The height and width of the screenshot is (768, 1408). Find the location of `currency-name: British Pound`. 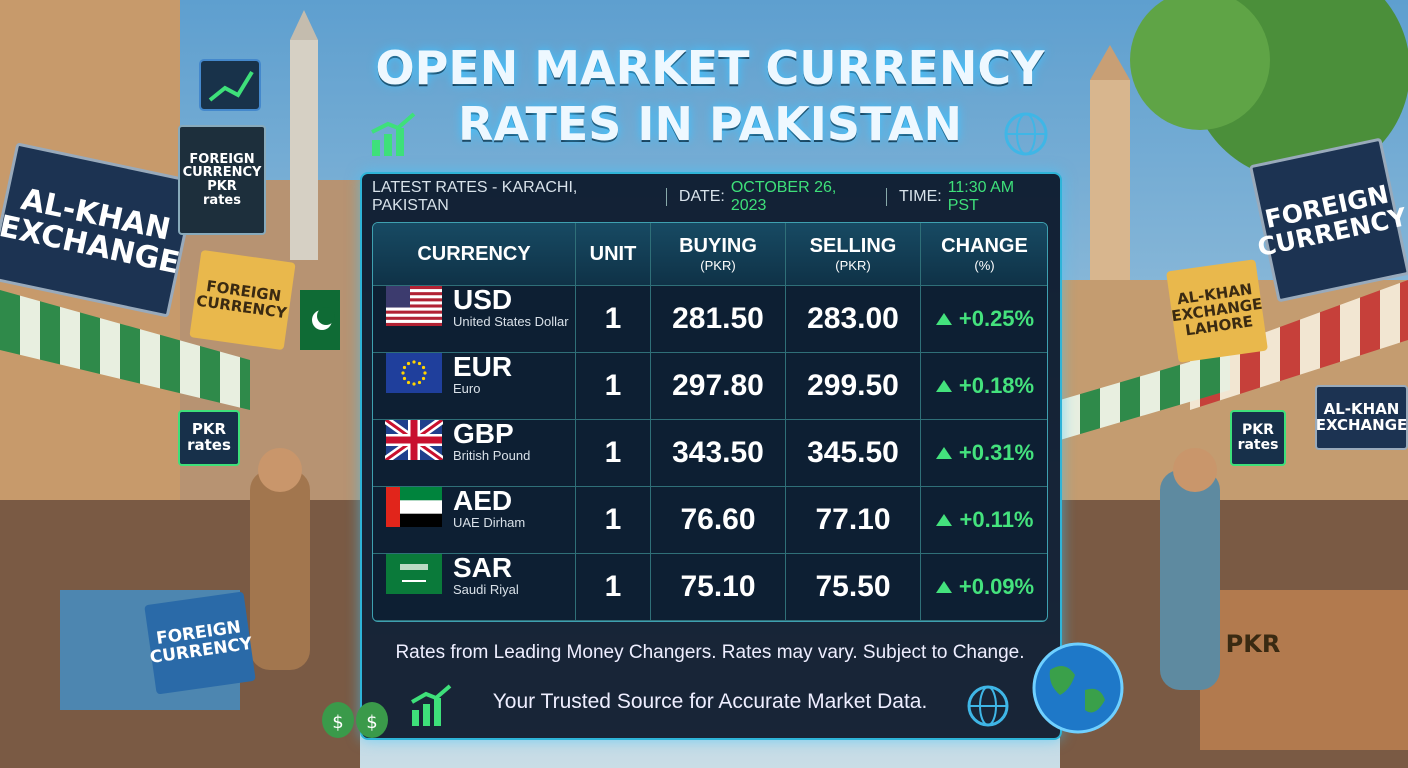

currency-name: British Pound is located at coordinates (492, 455).